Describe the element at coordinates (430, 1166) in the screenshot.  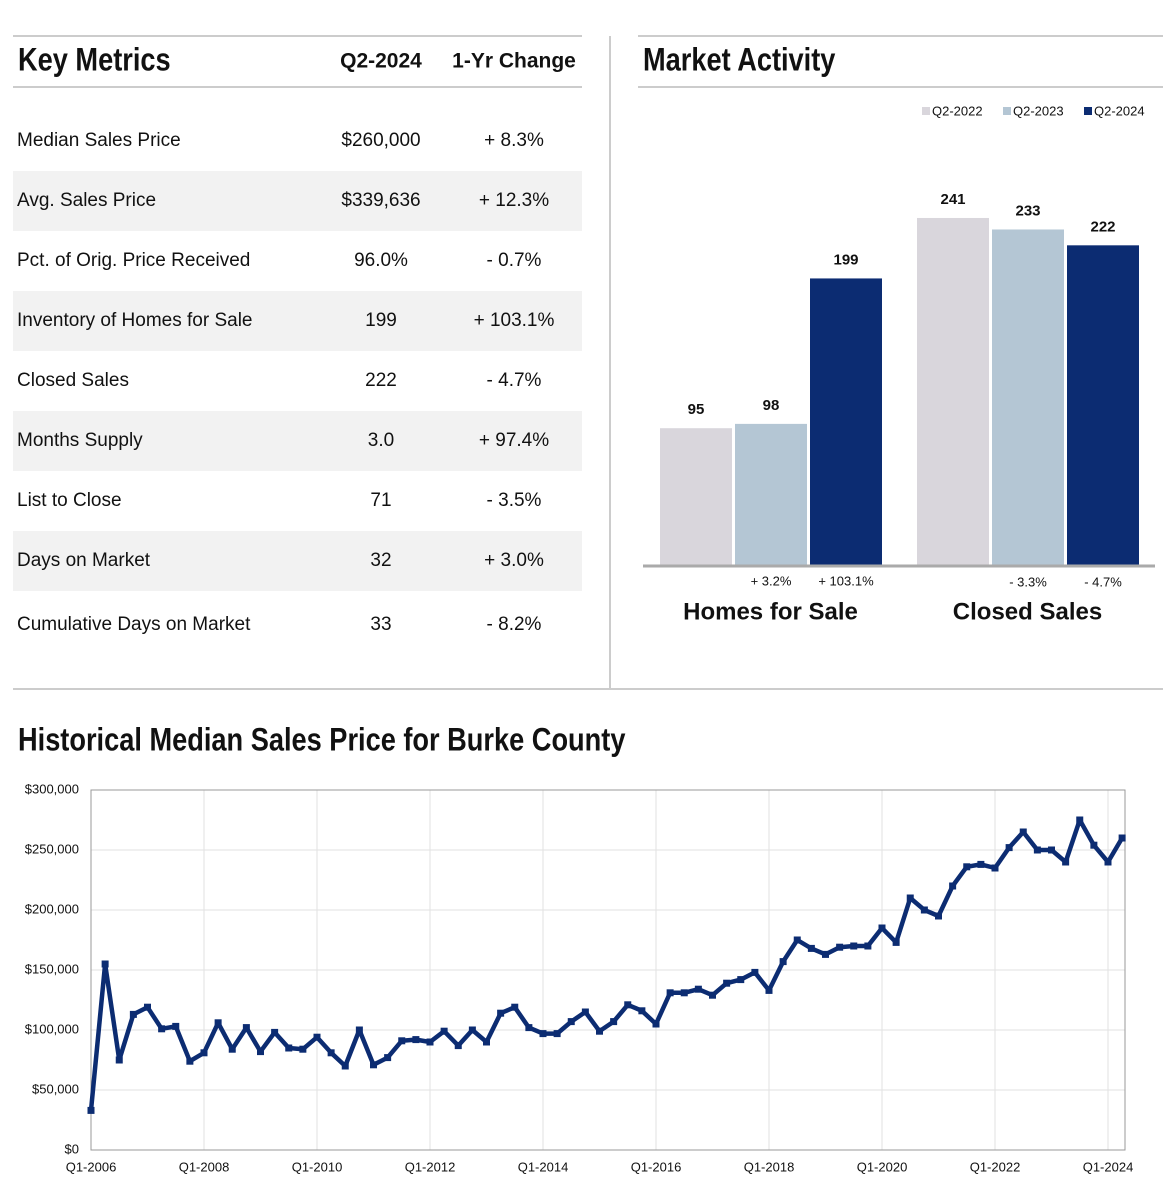
I see `x-tick-label: Q1-2012` at that location.